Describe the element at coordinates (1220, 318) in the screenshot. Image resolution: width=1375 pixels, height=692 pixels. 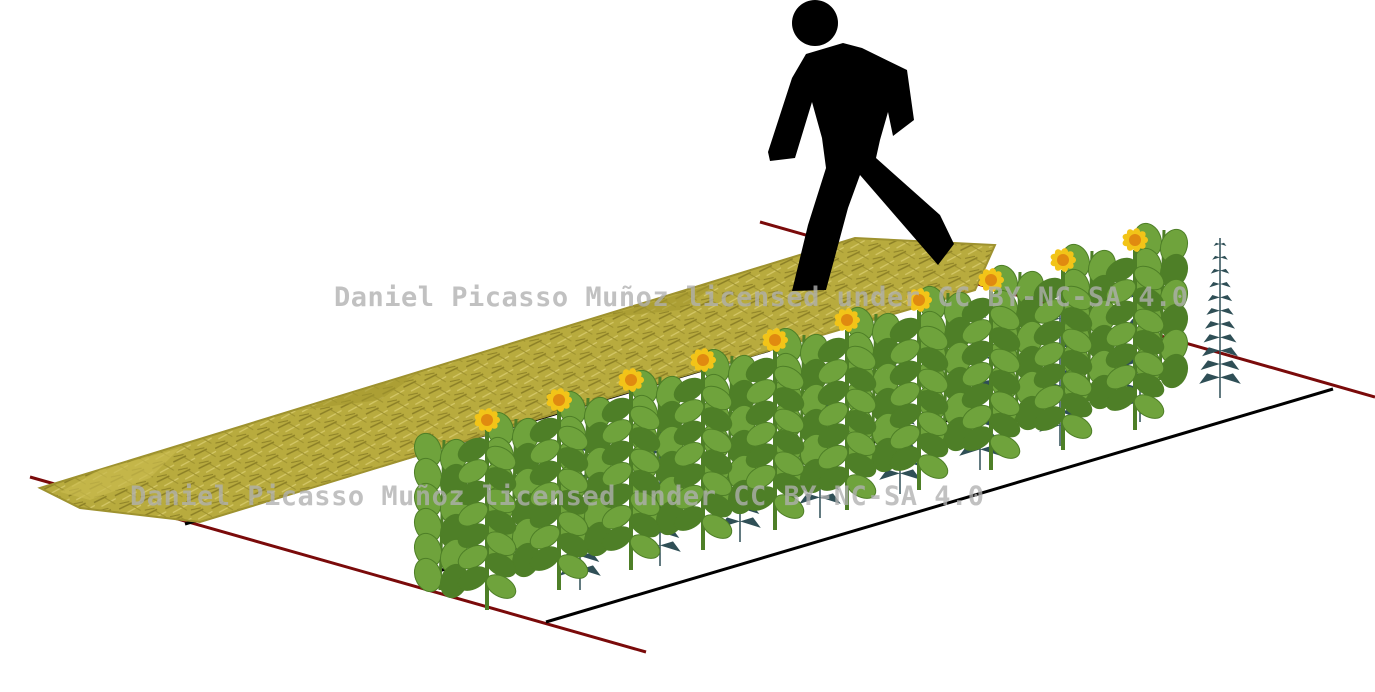
I see `blue-herb-plant` at that location.